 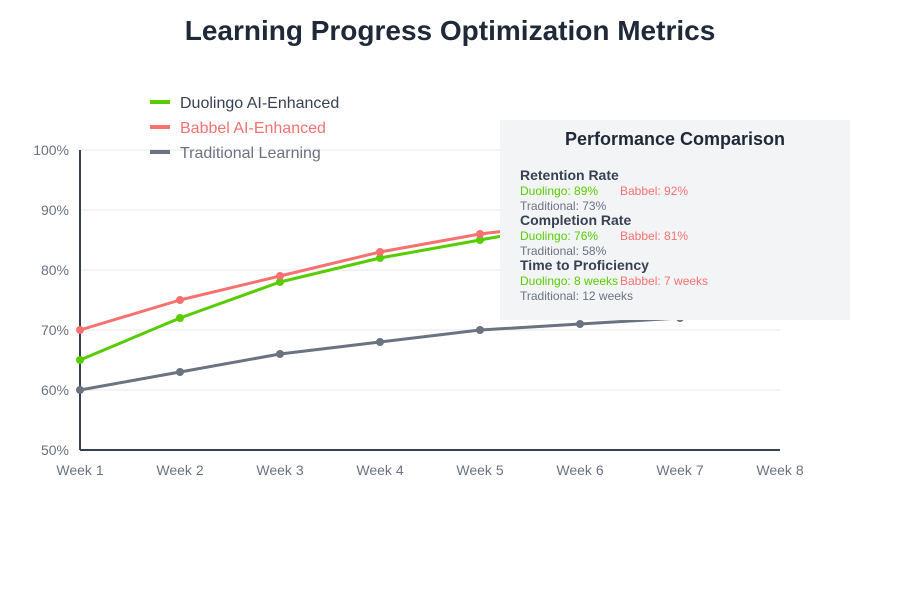 What do you see at coordinates (576, 296) in the screenshot?
I see `metric-traditional-value: Traditional: 12 weeks` at bounding box center [576, 296].